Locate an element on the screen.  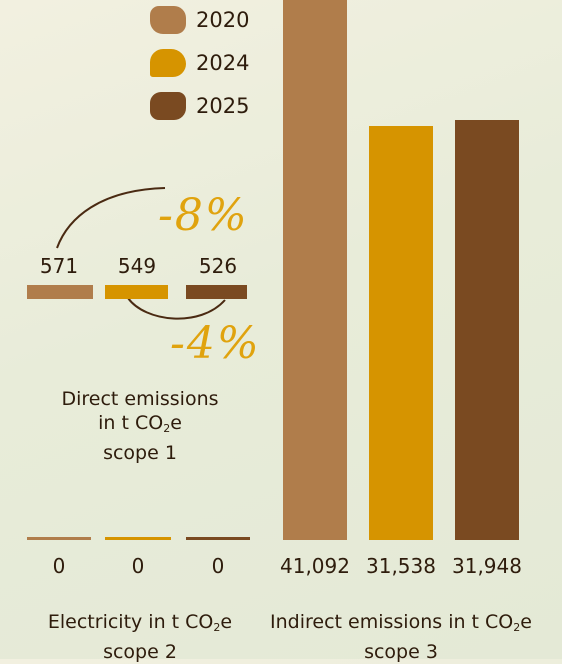
value-label-scope3-2024: 31,538 is located at coordinates (401, 566).